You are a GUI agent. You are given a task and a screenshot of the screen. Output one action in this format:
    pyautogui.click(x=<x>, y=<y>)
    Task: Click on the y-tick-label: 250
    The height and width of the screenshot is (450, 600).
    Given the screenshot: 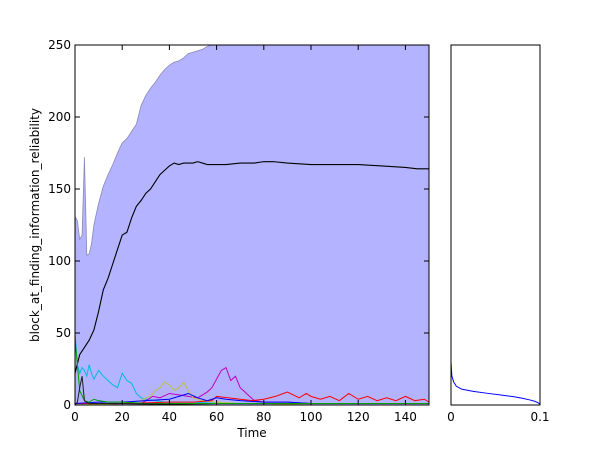 What is the action you would take?
    pyautogui.click(x=59, y=45)
    